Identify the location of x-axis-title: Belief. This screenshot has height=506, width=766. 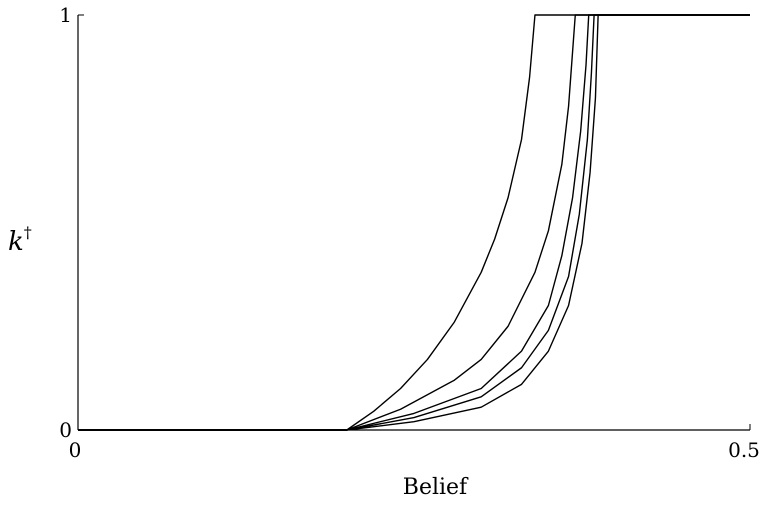
(436, 487).